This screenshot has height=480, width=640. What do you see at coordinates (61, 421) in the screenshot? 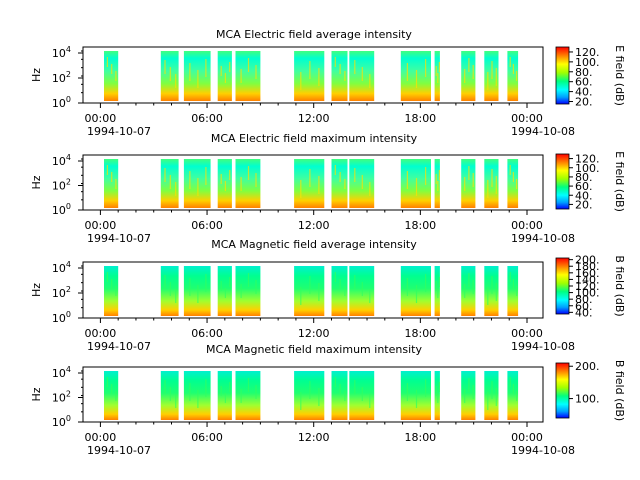
I see `y-tick-label: 10⁰` at bounding box center [61, 421].